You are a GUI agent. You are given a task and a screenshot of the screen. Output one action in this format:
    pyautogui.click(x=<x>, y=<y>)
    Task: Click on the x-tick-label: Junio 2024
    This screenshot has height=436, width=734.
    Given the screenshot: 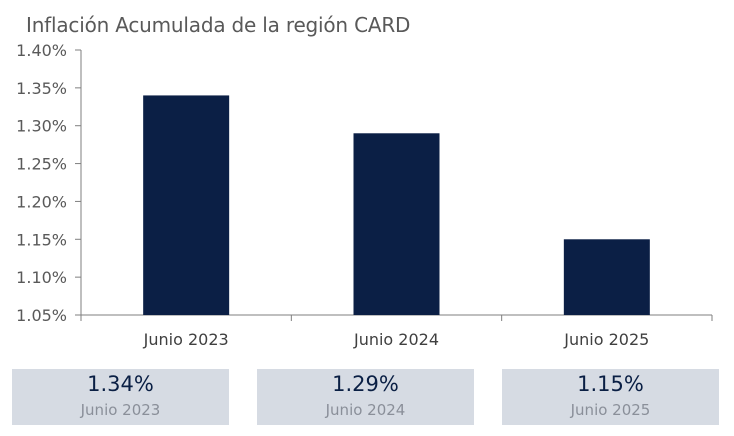 What is the action you would take?
    pyautogui.click(x=396, y=339)
    